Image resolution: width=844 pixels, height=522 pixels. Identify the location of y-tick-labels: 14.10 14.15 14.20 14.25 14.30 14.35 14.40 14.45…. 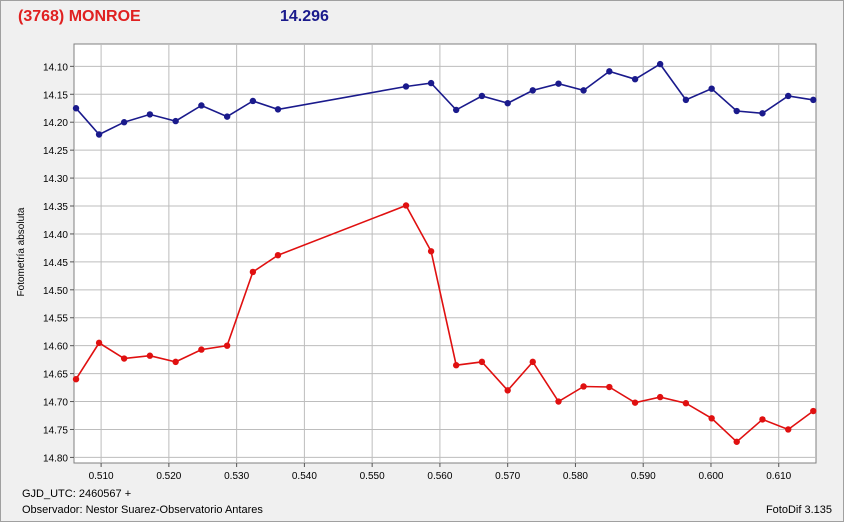
(55, 263).